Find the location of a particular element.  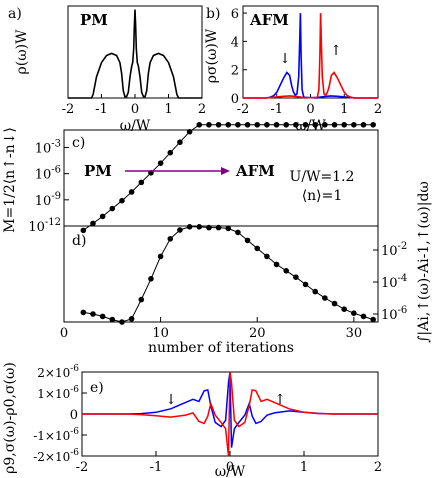

panel-b-xlabel: ω/W is located at coordinates (310, 126).